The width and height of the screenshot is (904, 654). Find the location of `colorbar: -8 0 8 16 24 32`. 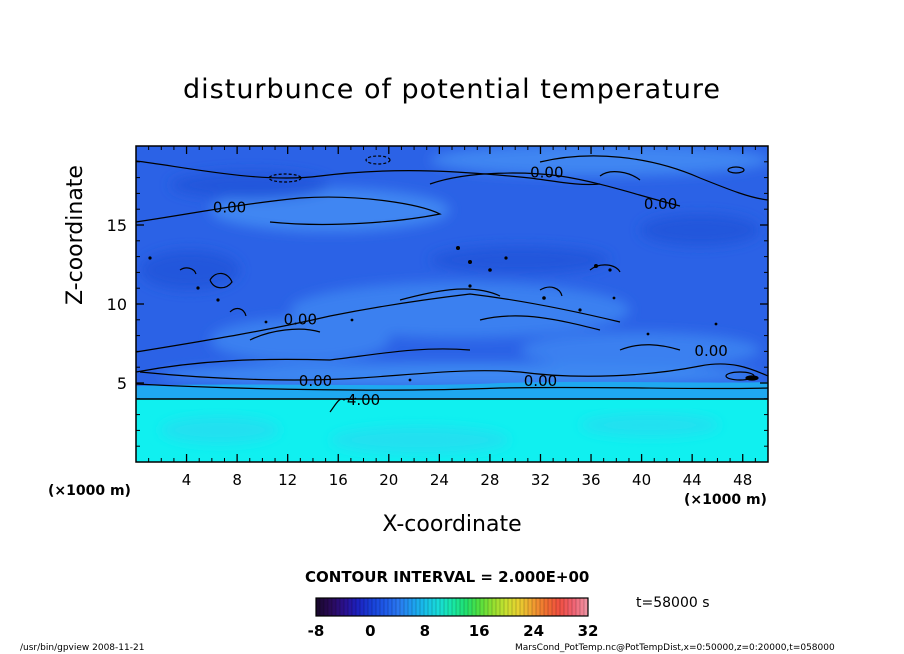

colorbar: -8 0 8 16 24 32 is located at coordinates (453, 618).